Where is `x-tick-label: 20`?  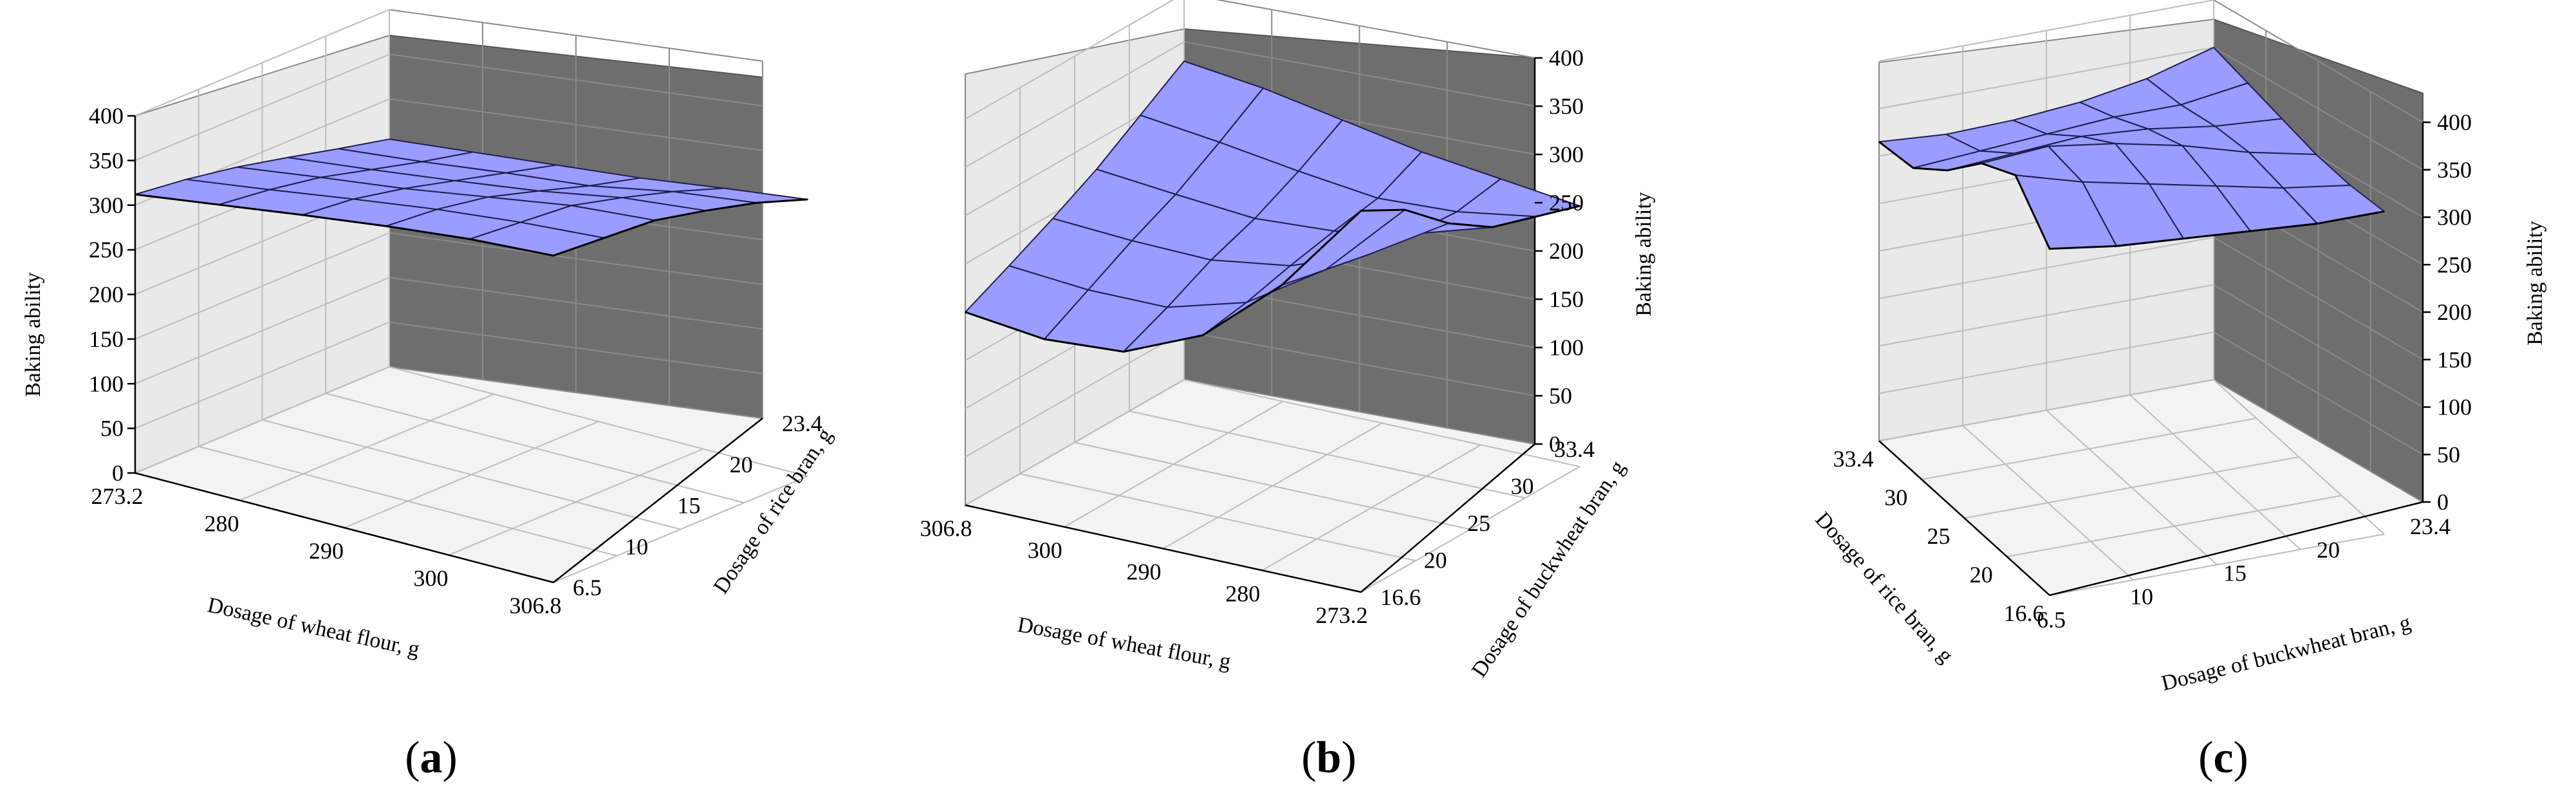
x-tick-label: 20 is located at coordinates (1981, 575).